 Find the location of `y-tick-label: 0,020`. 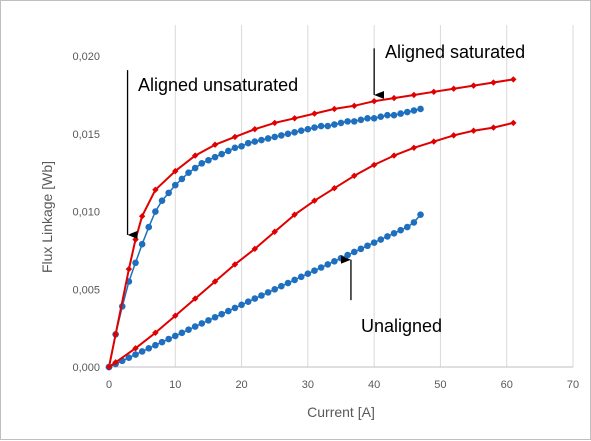

y-tick-label: 0,020 is located at coordinates (86, 57).